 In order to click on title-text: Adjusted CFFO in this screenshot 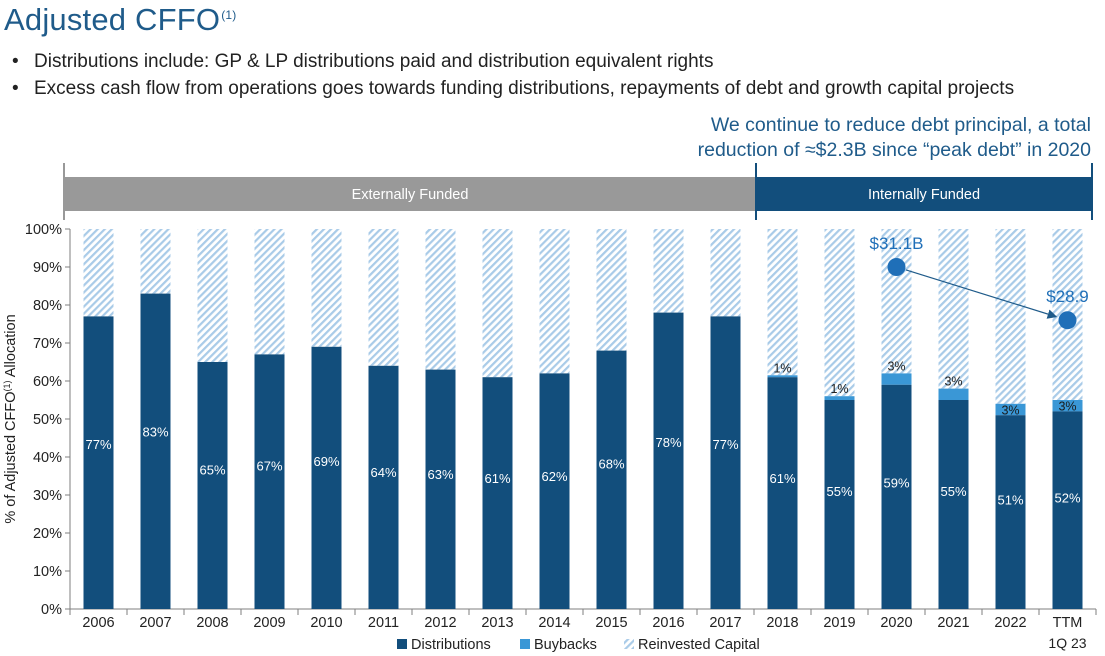, I will do `click(112, 19)`.